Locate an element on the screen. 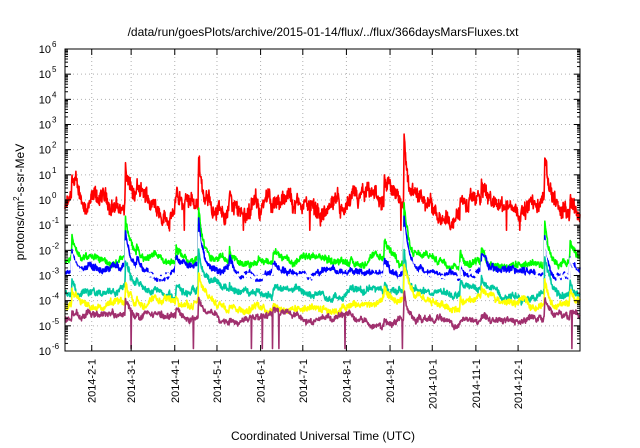 The width and height of the screenshot is (640, 448). x-tick-label: 2014-11-1 is located at coordinates (477, 383).